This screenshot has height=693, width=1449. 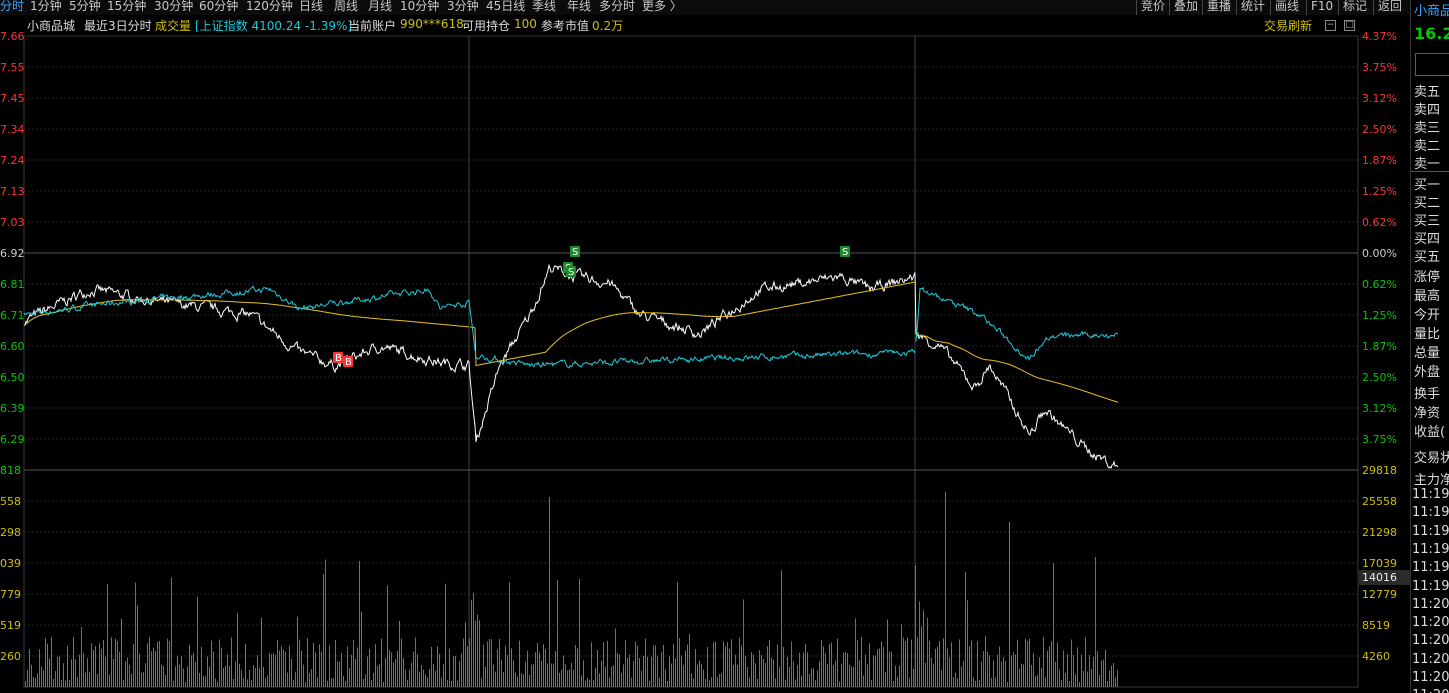 What do you see at coordinates (269, 6) in the screenshot?
I see `period-tab-6: 120分钟` at bounding box center [269, 6].